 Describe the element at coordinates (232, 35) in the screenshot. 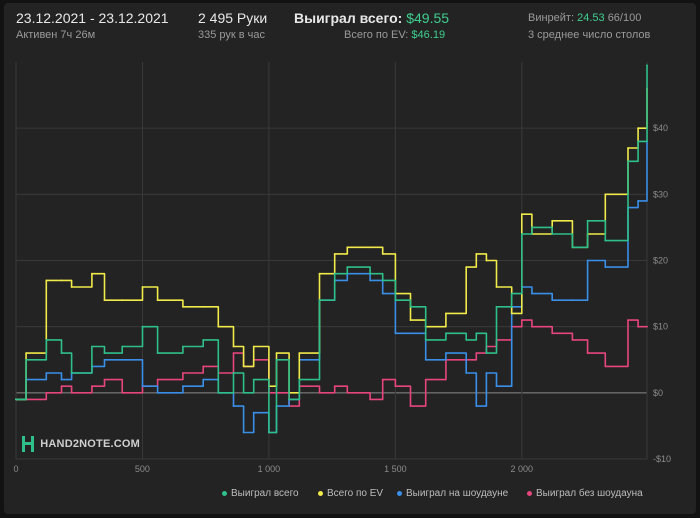

I see `hands-per-hour: 335 рук в час` at that location.